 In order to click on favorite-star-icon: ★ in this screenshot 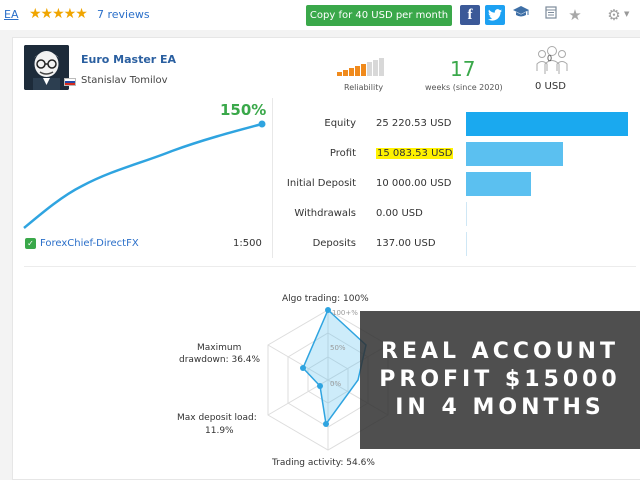, I will do `click(575, 15)`.